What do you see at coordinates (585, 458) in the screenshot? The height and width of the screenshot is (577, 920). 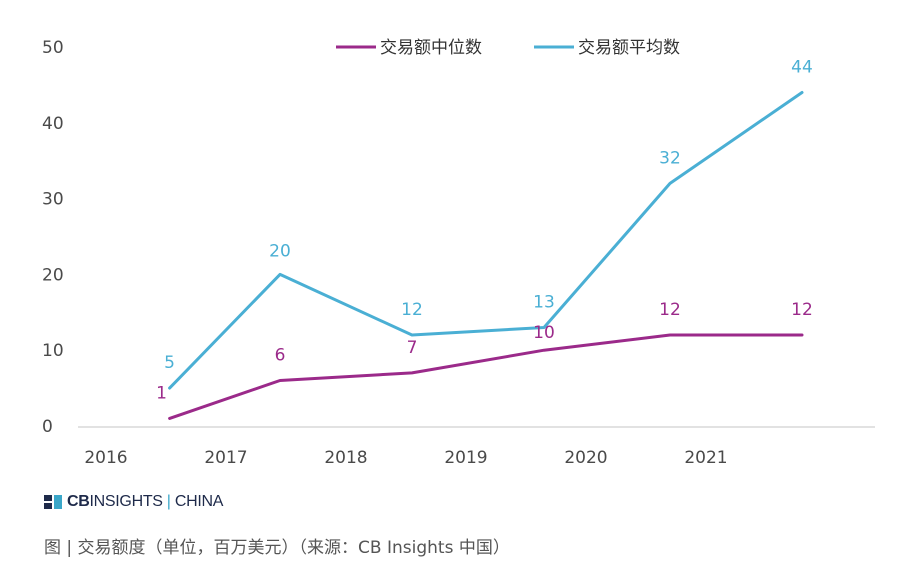 I see `x-tick-label: 2020` at bounding box center [585, 458].